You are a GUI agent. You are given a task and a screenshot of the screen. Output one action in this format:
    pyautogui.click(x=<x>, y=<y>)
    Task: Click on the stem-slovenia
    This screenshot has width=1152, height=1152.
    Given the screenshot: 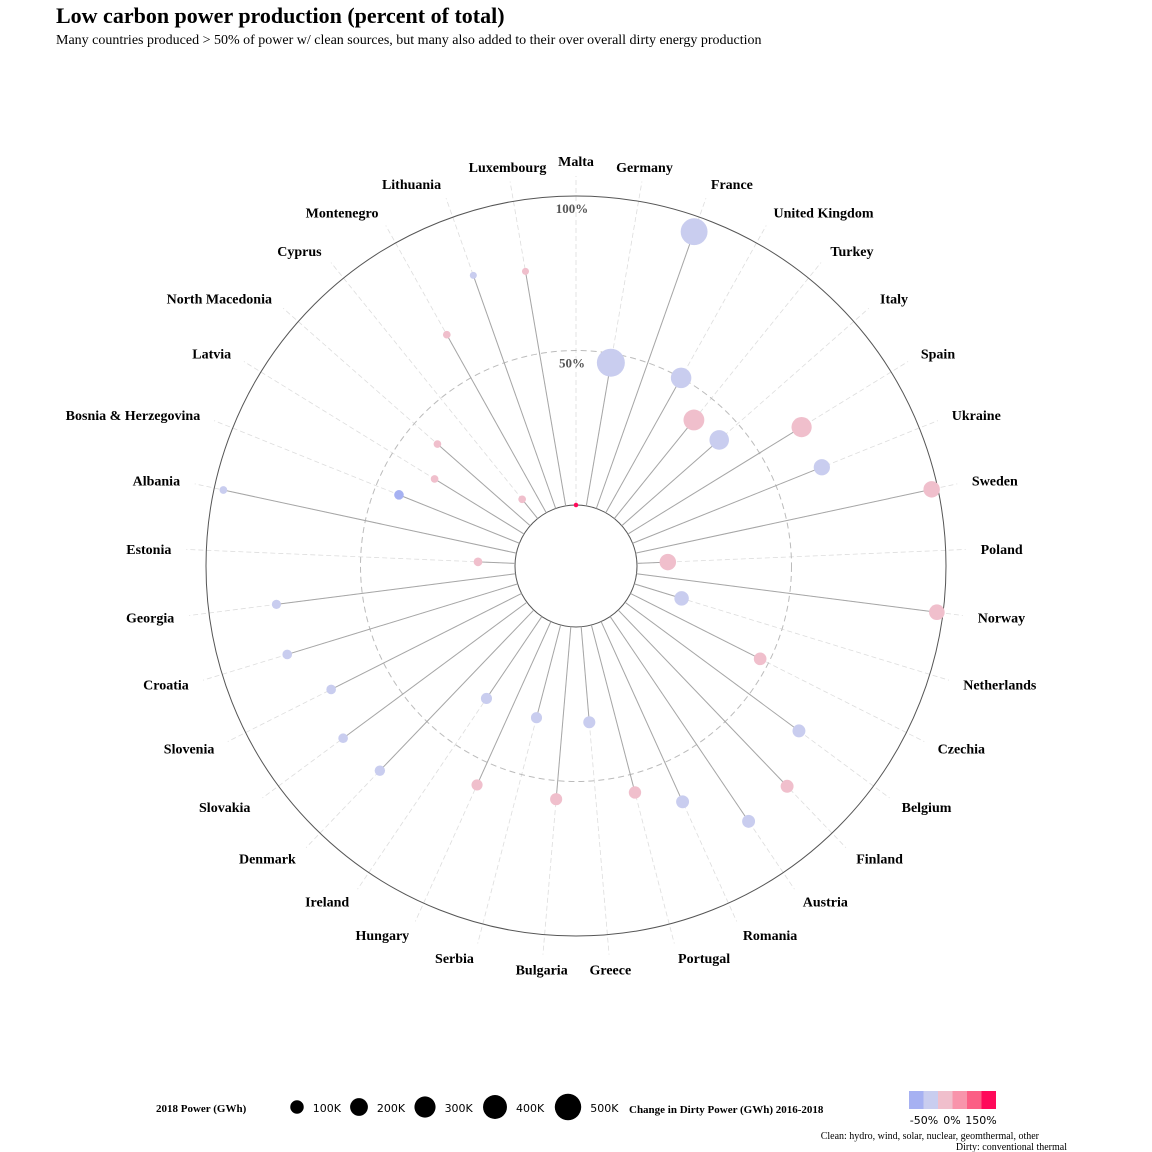 What is the action you would take?
    pyautogui.click(x=426, y=641)
    